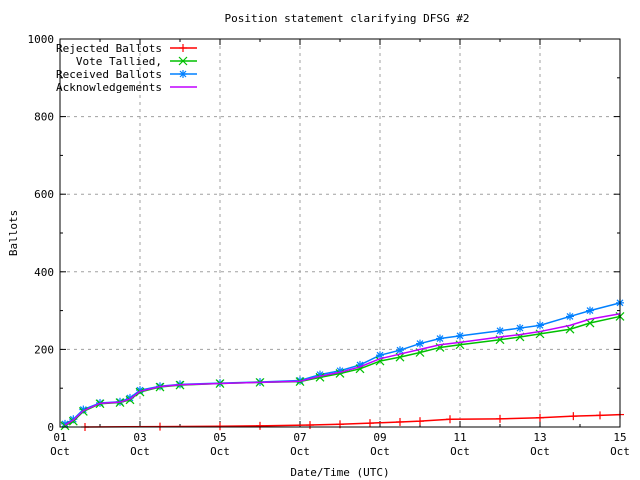  Describe the element at coordinates (219, 437) in the screenshot. I see `x-tick-label-day: 05` at that location.